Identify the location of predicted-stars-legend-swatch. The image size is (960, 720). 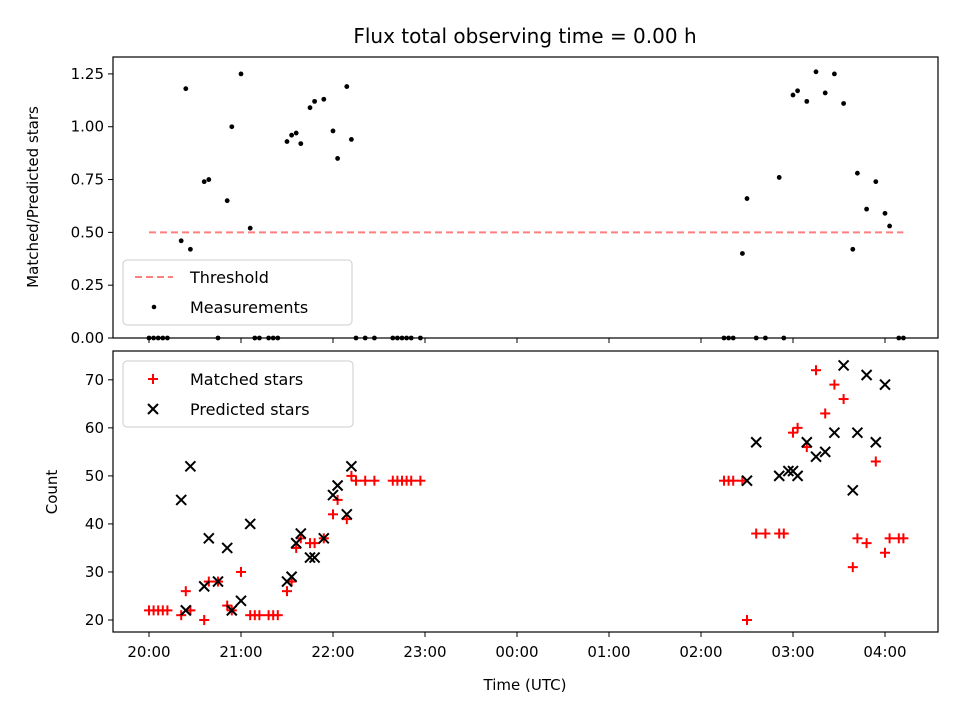
(153, 409).